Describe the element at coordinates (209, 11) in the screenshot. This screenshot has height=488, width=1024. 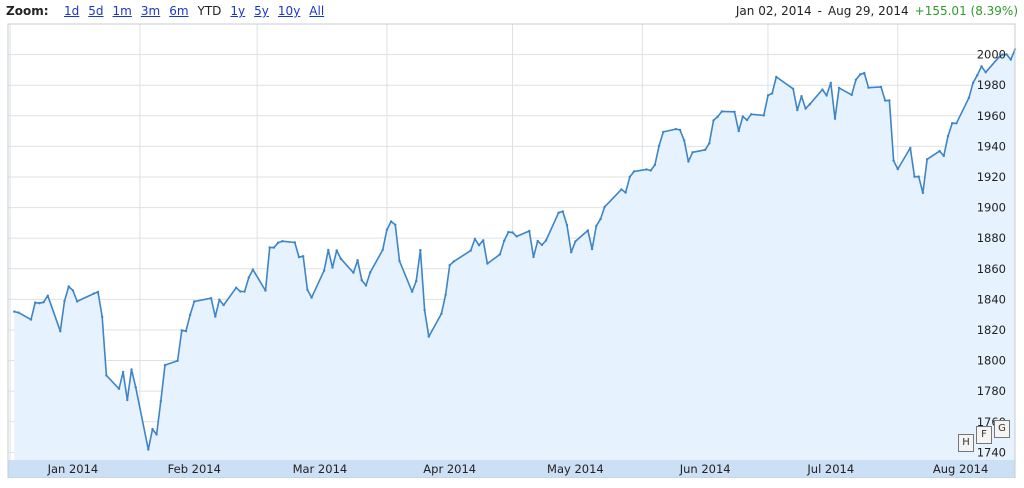
I see `zoom-ytd-link: YTD` at that location.